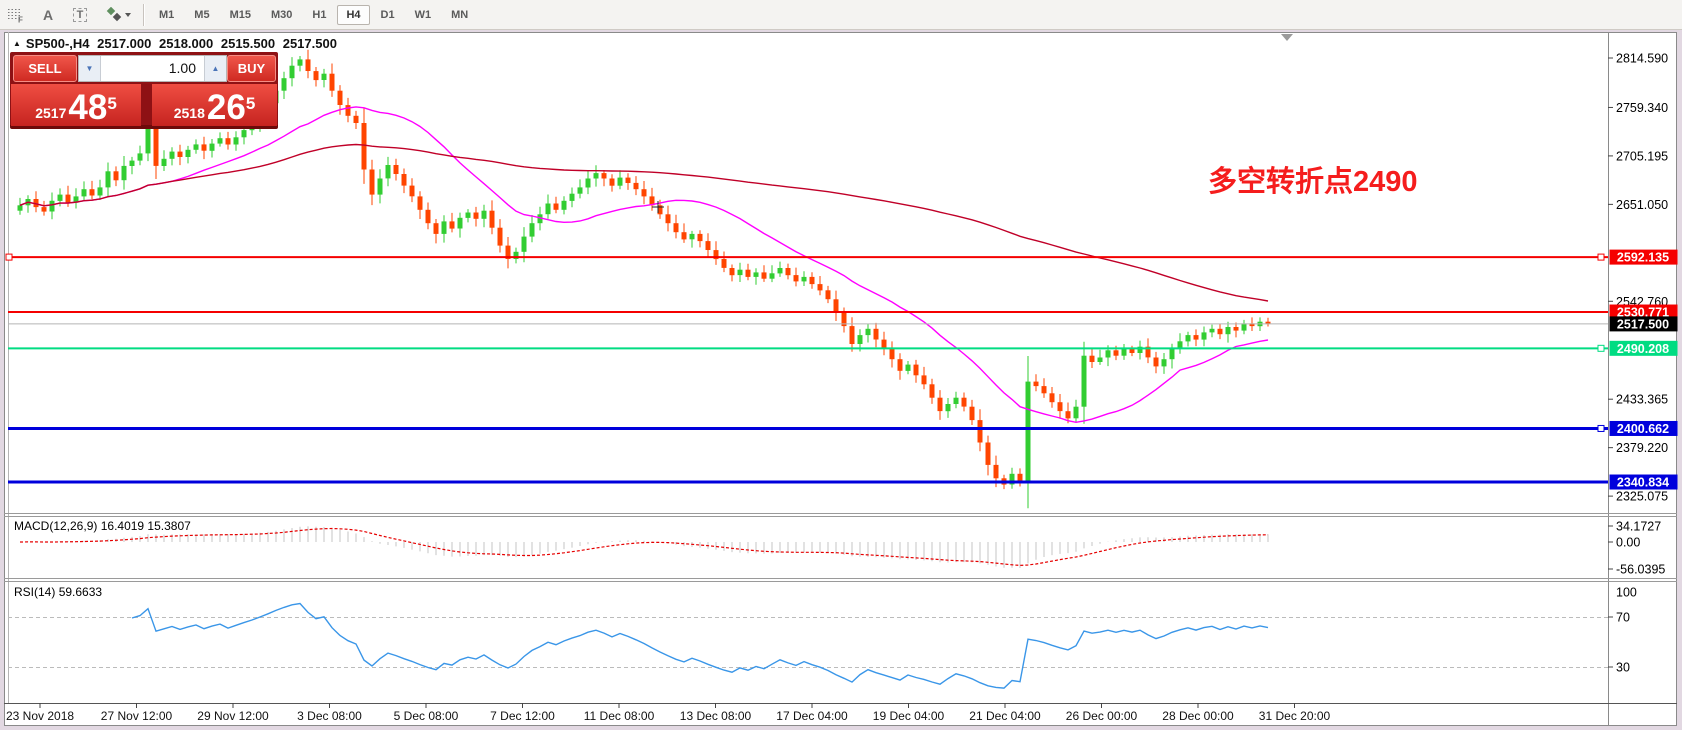 The height and width of the screenshot is (730, 1682). I want to click on shapes-icon, so click(118, 13).